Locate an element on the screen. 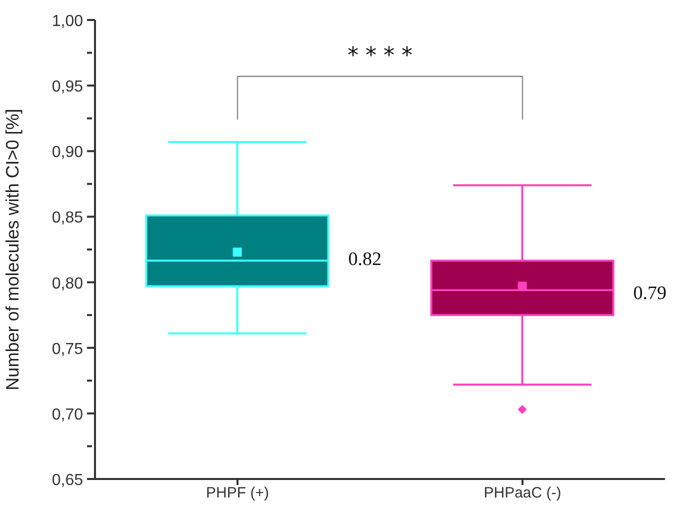  y-tick-label: 0,85 is located at coordinates (68, 218).